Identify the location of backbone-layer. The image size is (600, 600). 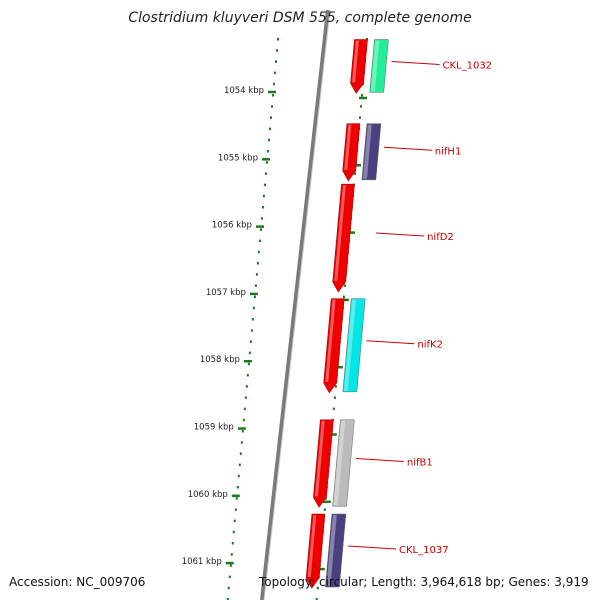
(295, 304).